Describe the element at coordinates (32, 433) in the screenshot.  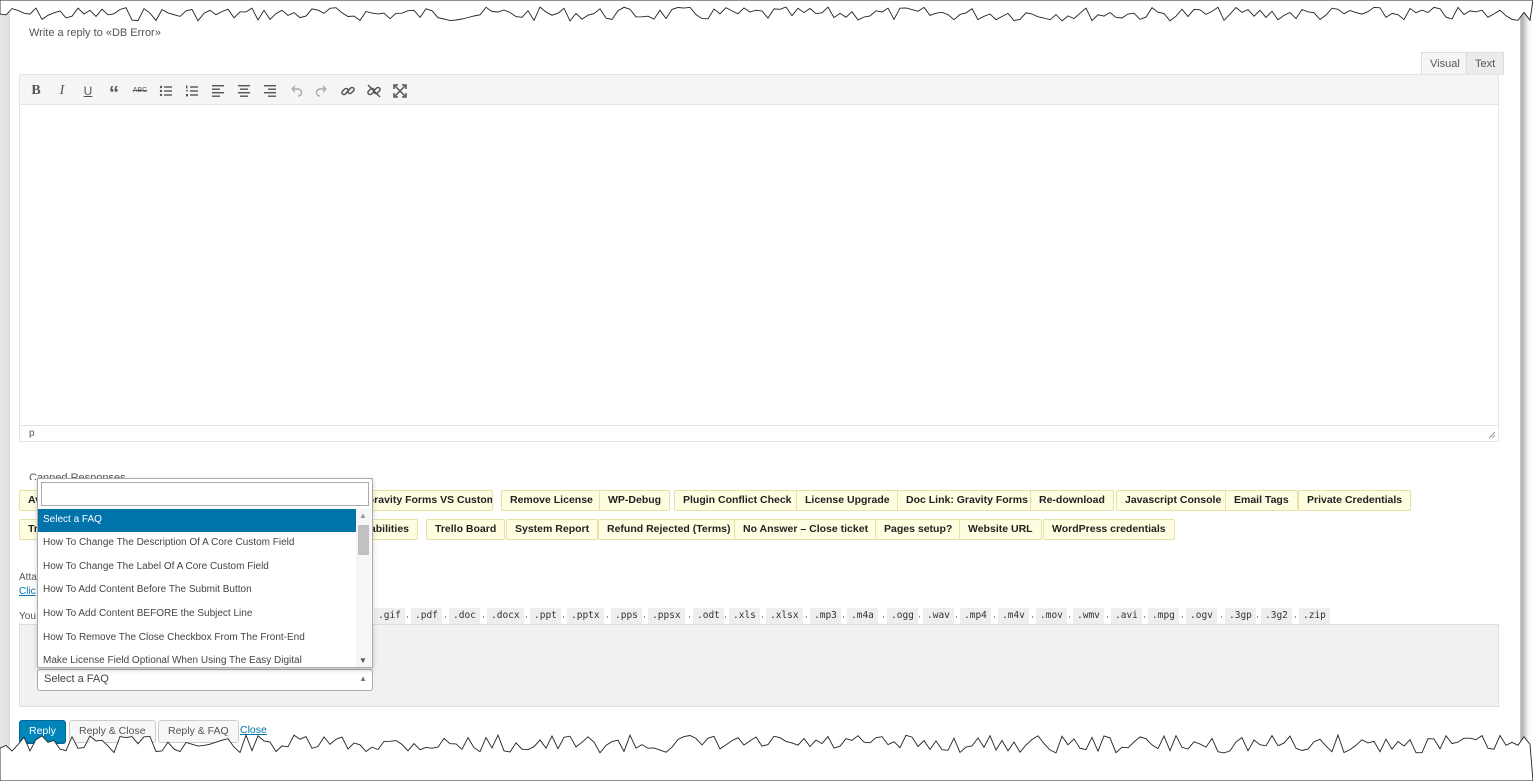
I see `element-path: p` at that location.